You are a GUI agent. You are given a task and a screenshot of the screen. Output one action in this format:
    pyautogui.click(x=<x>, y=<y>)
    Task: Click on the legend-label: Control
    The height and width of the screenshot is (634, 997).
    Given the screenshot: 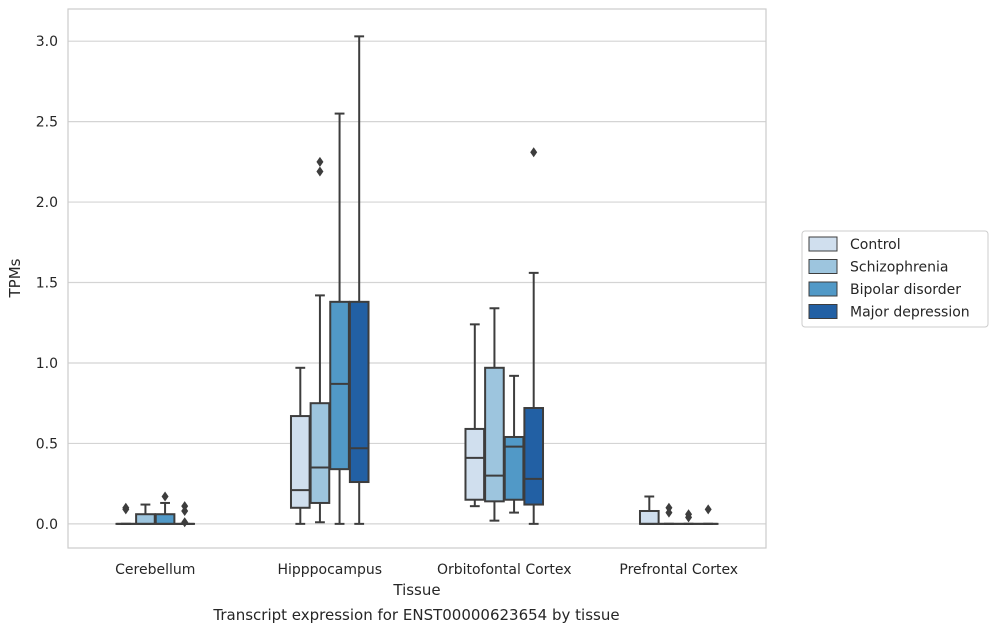 What is the action you would take?
    pyautogui.click(x=875, y=245)
    